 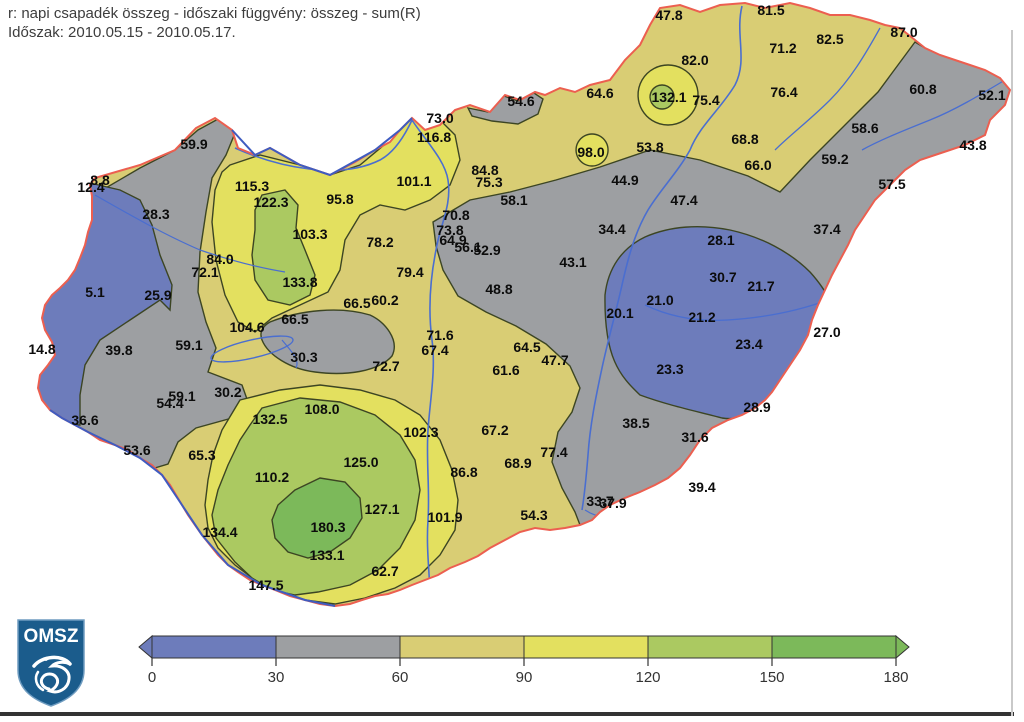 What do you see at coordinates (122, 32) in the screenshot?
I see `title-line-2: Időszak: 2010.05.15 - 2010.05.17.` at bounding box center [122, 32].